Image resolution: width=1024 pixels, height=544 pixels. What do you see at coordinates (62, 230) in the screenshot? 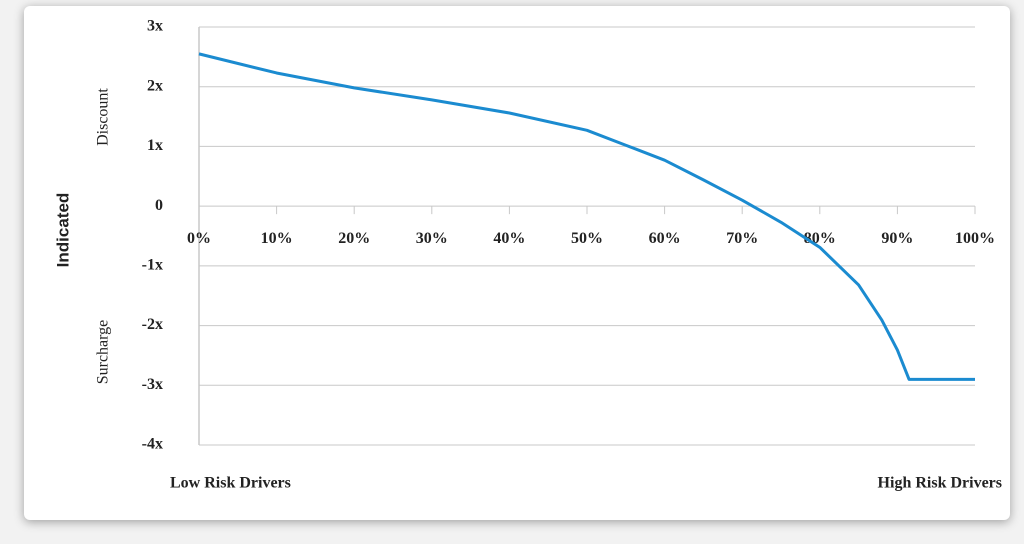
I see `y-axis-label: Indicated` at bounding box center [62, 230].